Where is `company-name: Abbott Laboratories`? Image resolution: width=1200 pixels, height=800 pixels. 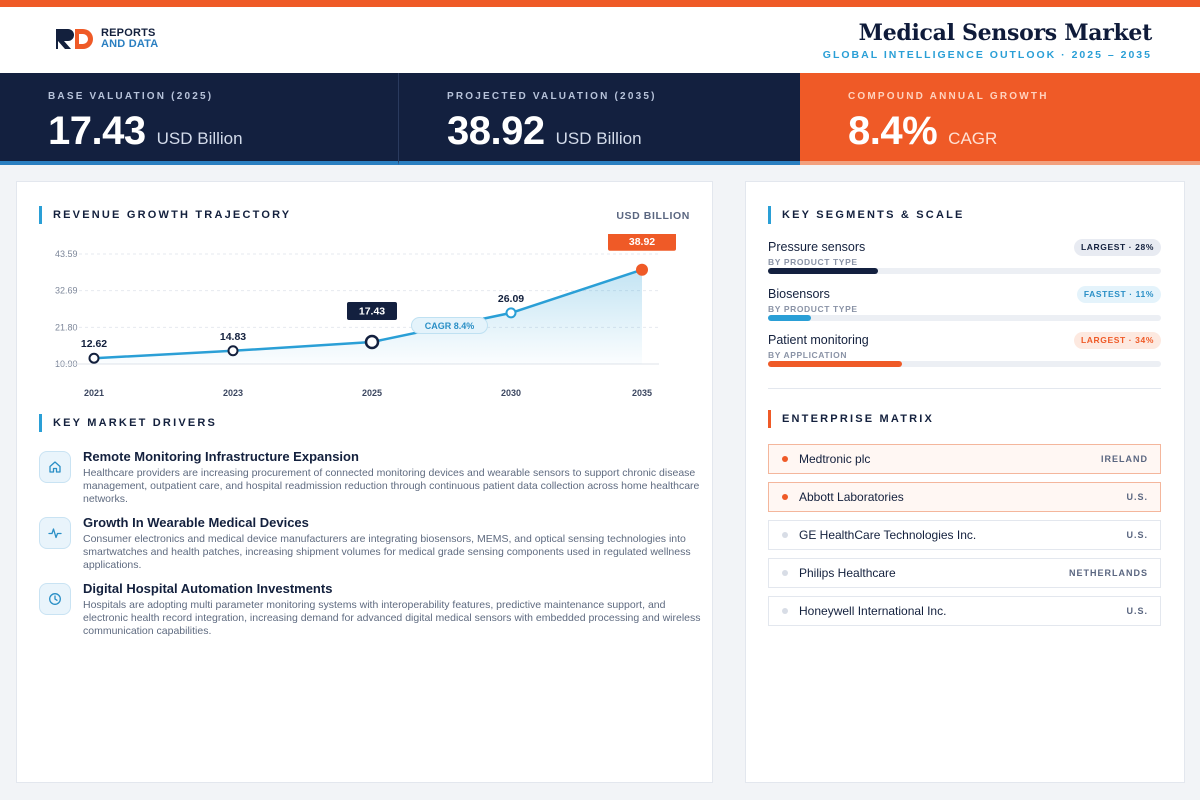 company-name: Abbott Laboratories is located at coordinates (851, 497).